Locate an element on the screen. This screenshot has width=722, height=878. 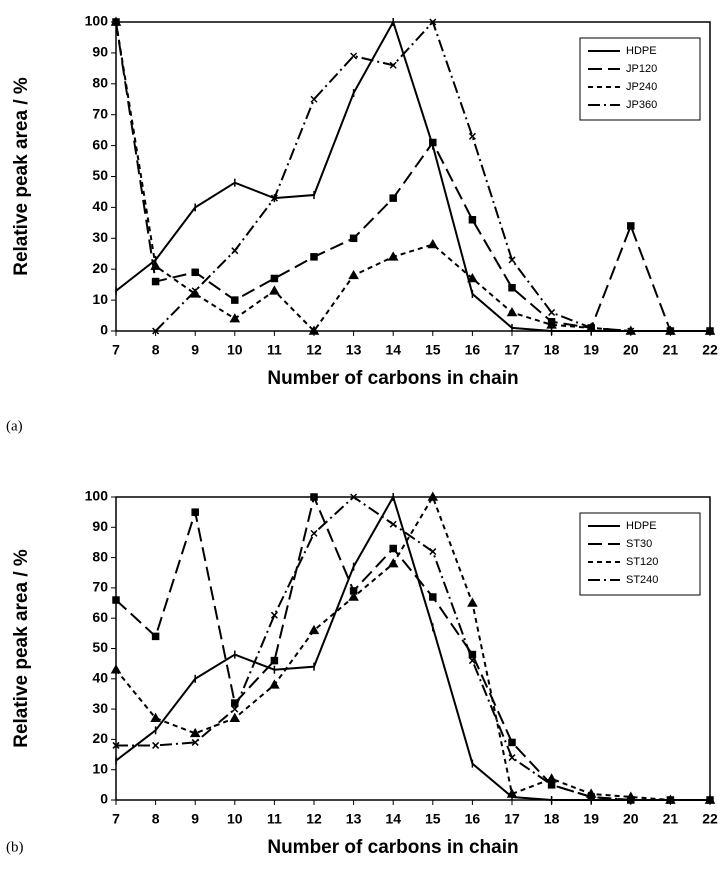
y-tick-label: 100 is located at coordinates (97, 21).